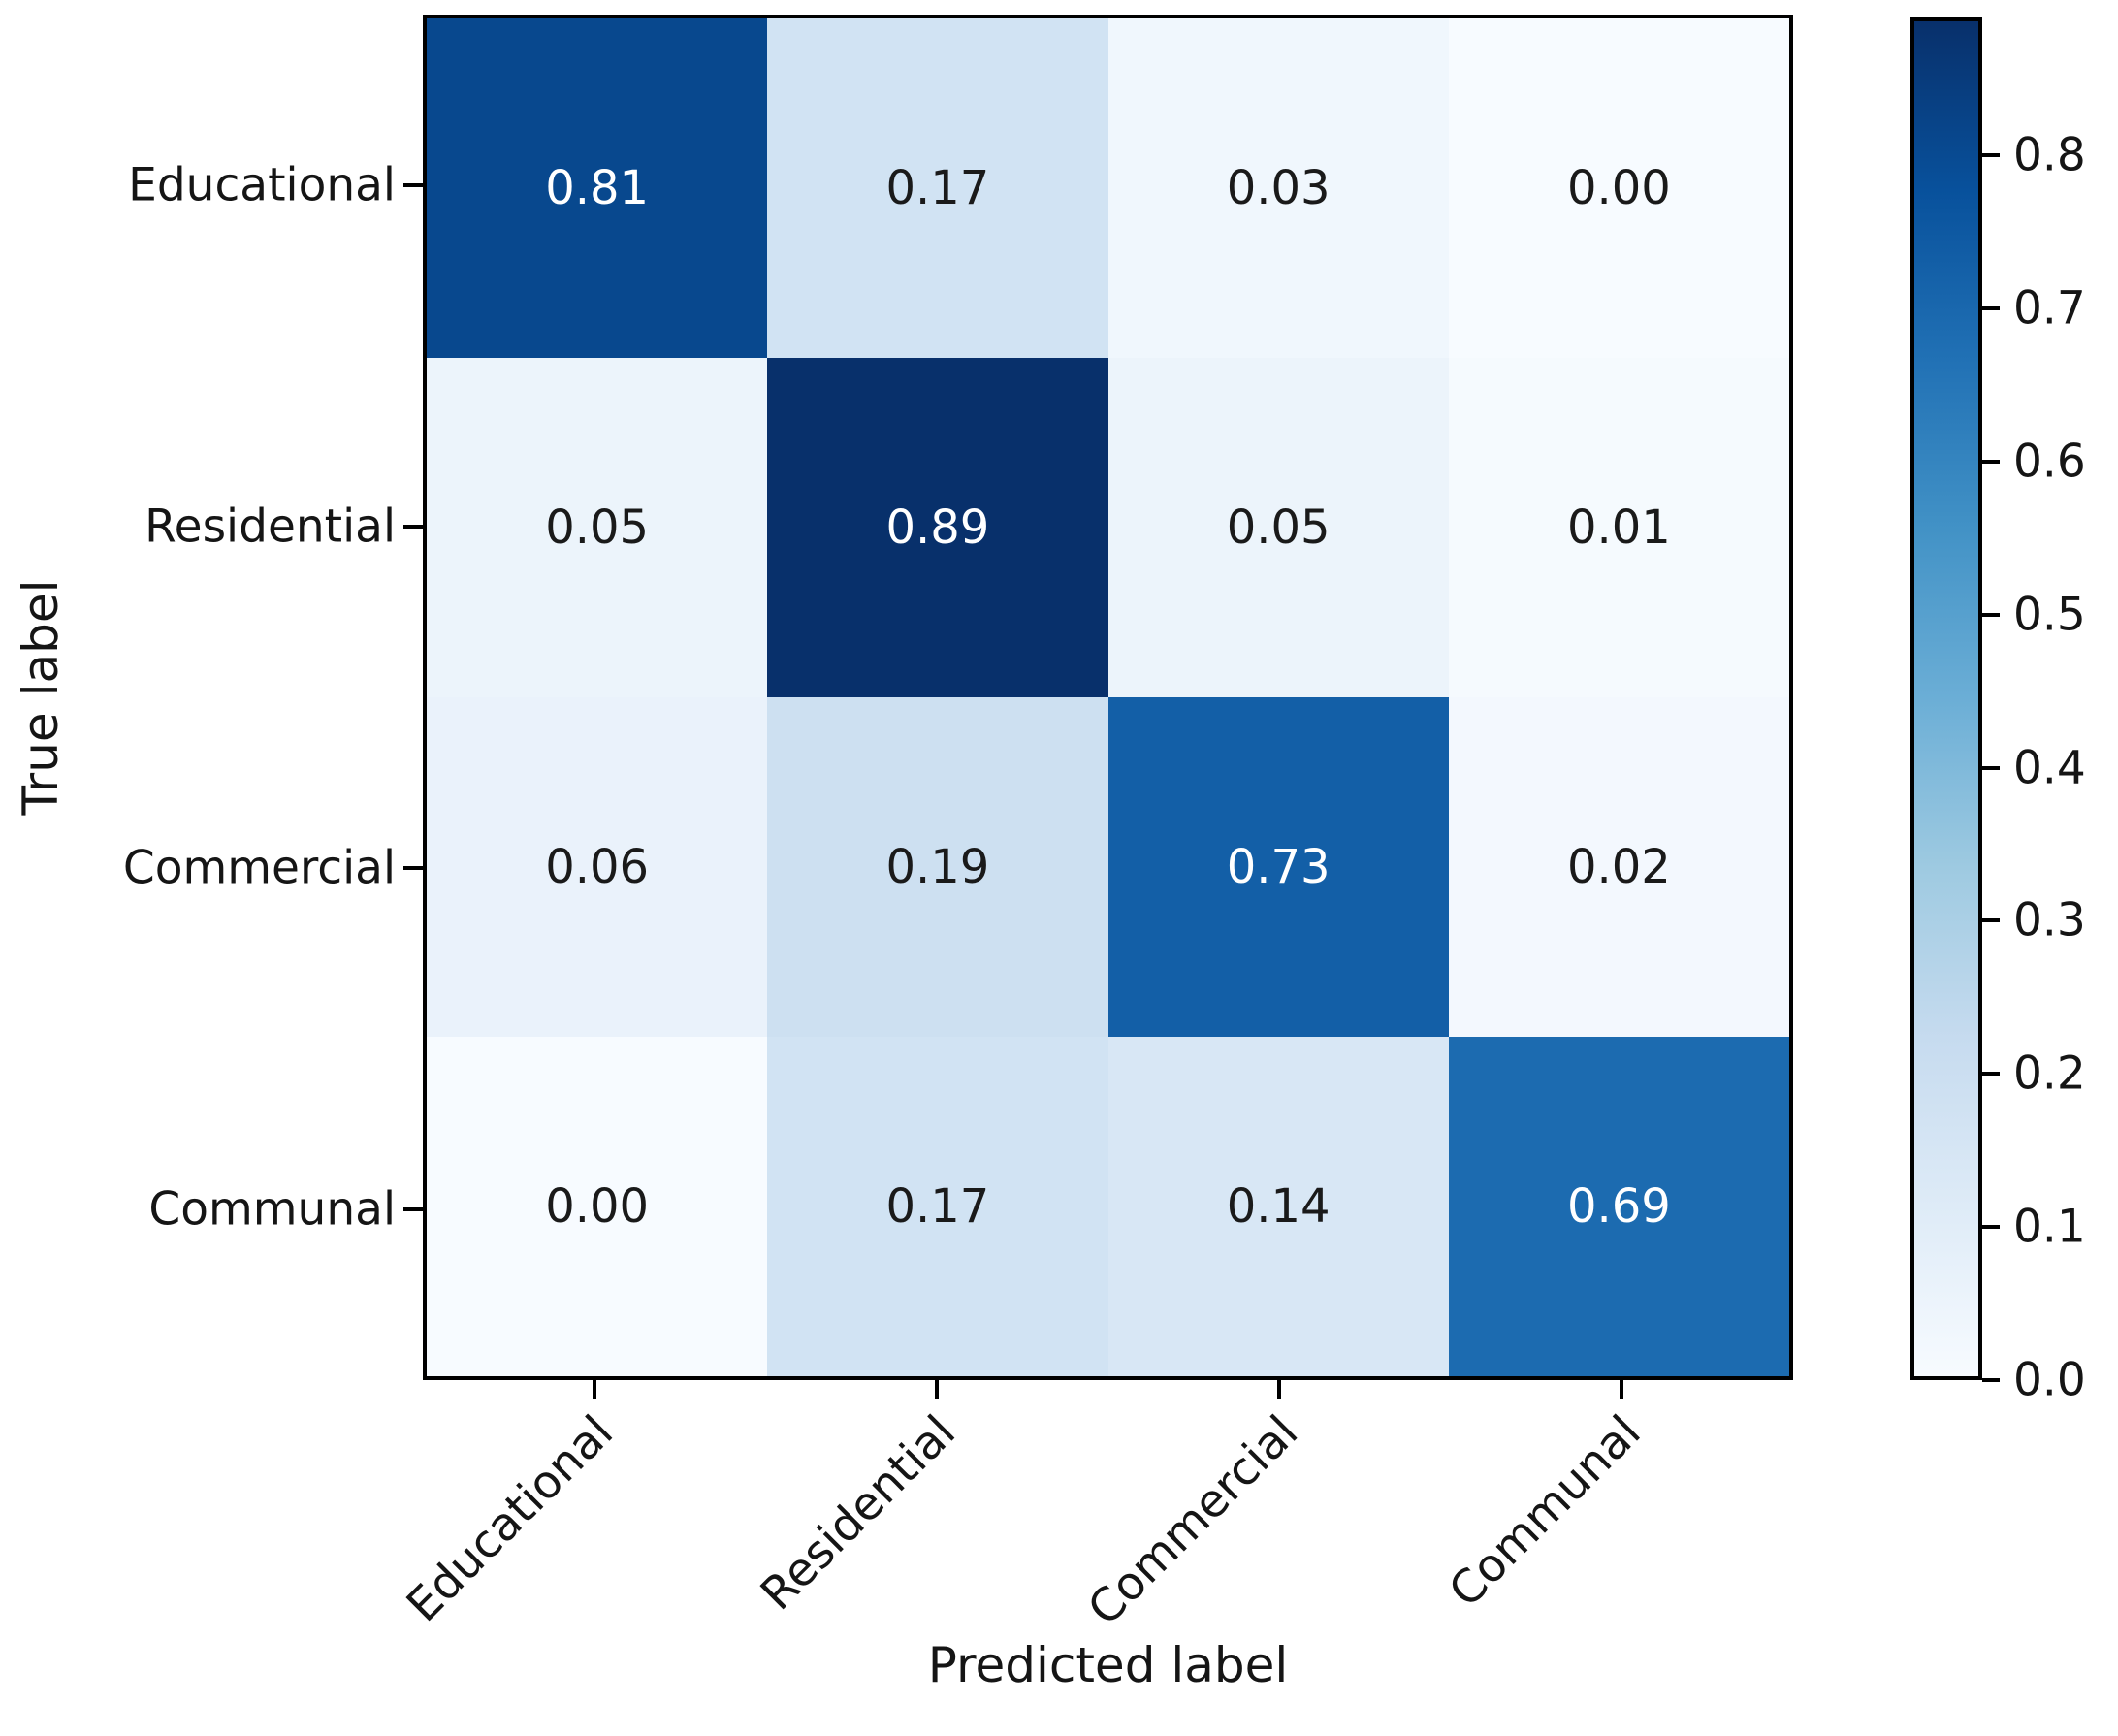 The image size is (2118, 1736). What do you see at coordinates (270, 526) in the screenshot?
I see `y-tick-label: Residential` at bounding box center [270, 526].